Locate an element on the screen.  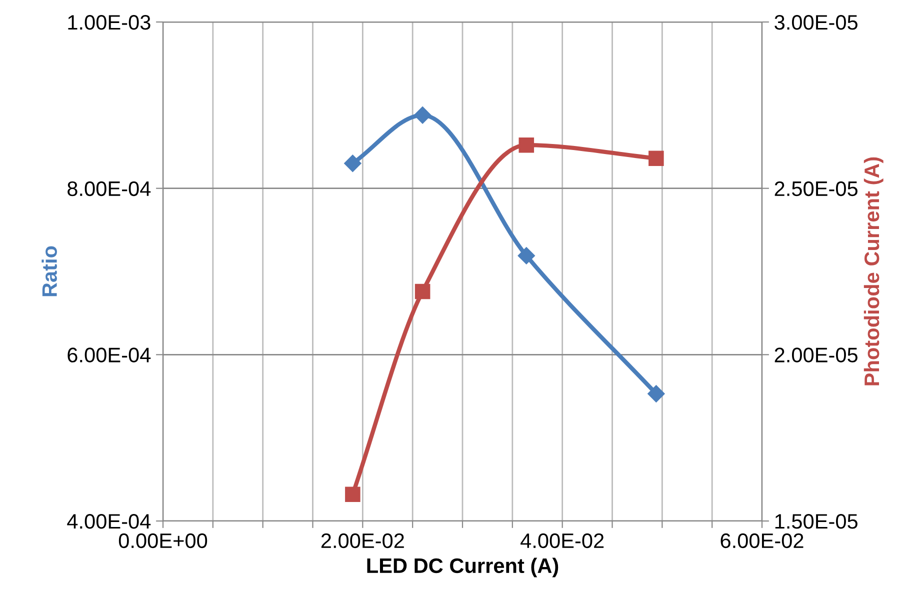
y-tick-label: 4.00E-04 is located at coordinates (109, 521).